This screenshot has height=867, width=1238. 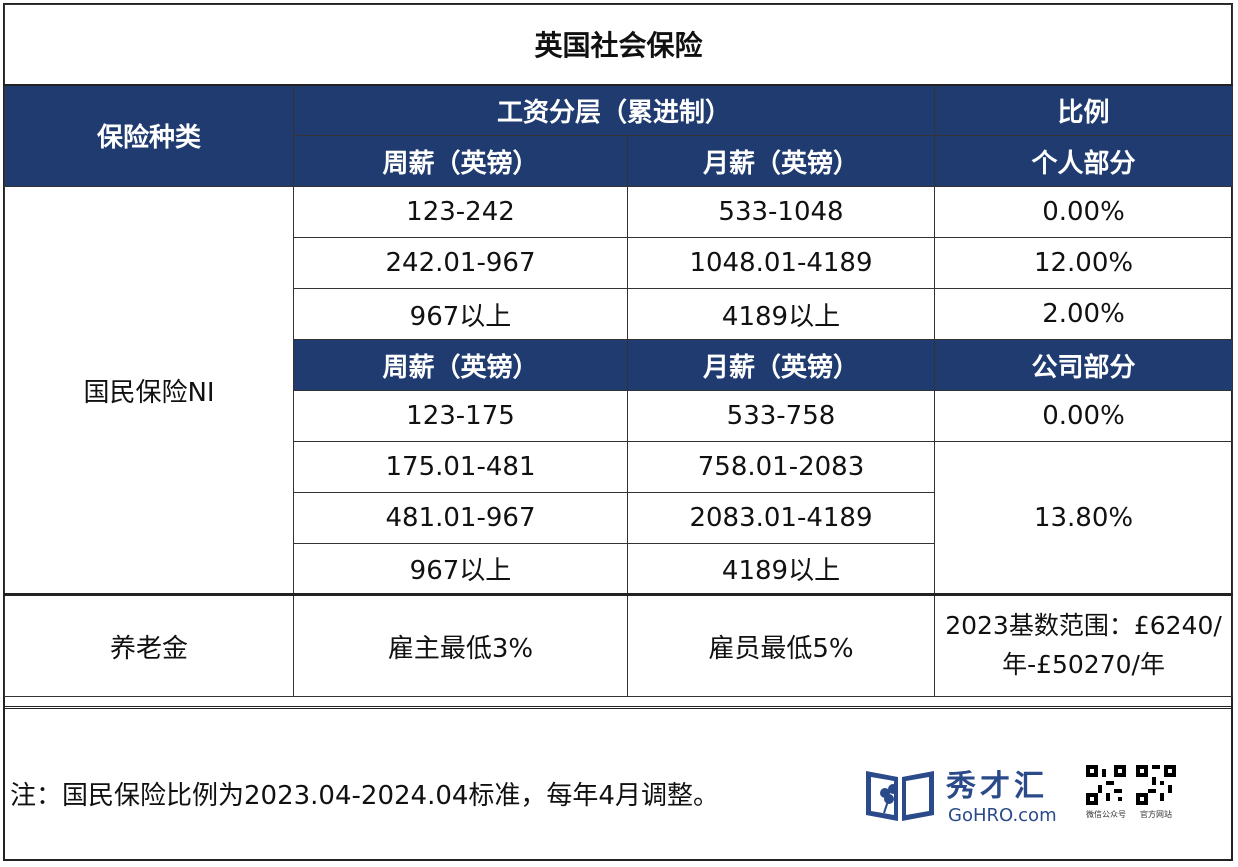 I want to click on monthly-cell: 2083.01-4189, so click(x=781, y=518).